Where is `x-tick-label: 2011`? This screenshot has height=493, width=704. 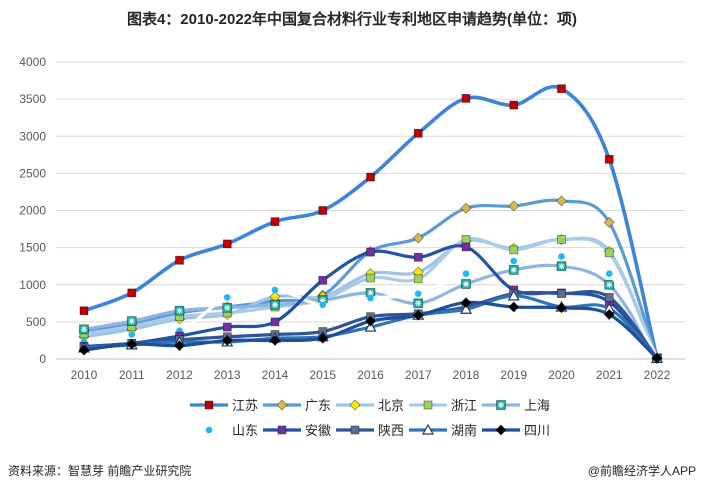 x-tick-label: 2011 is located at coordinates (132, 375).